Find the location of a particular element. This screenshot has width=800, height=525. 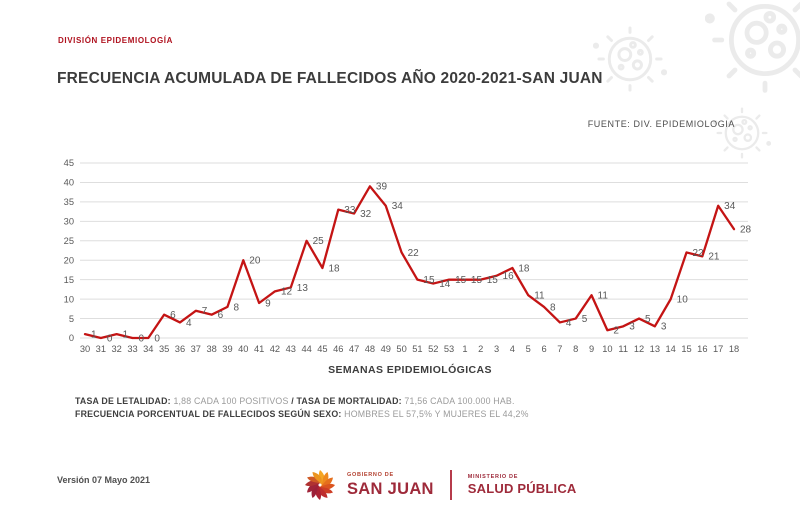

y-tick-label: 0 is located at coordinates (71, 338).